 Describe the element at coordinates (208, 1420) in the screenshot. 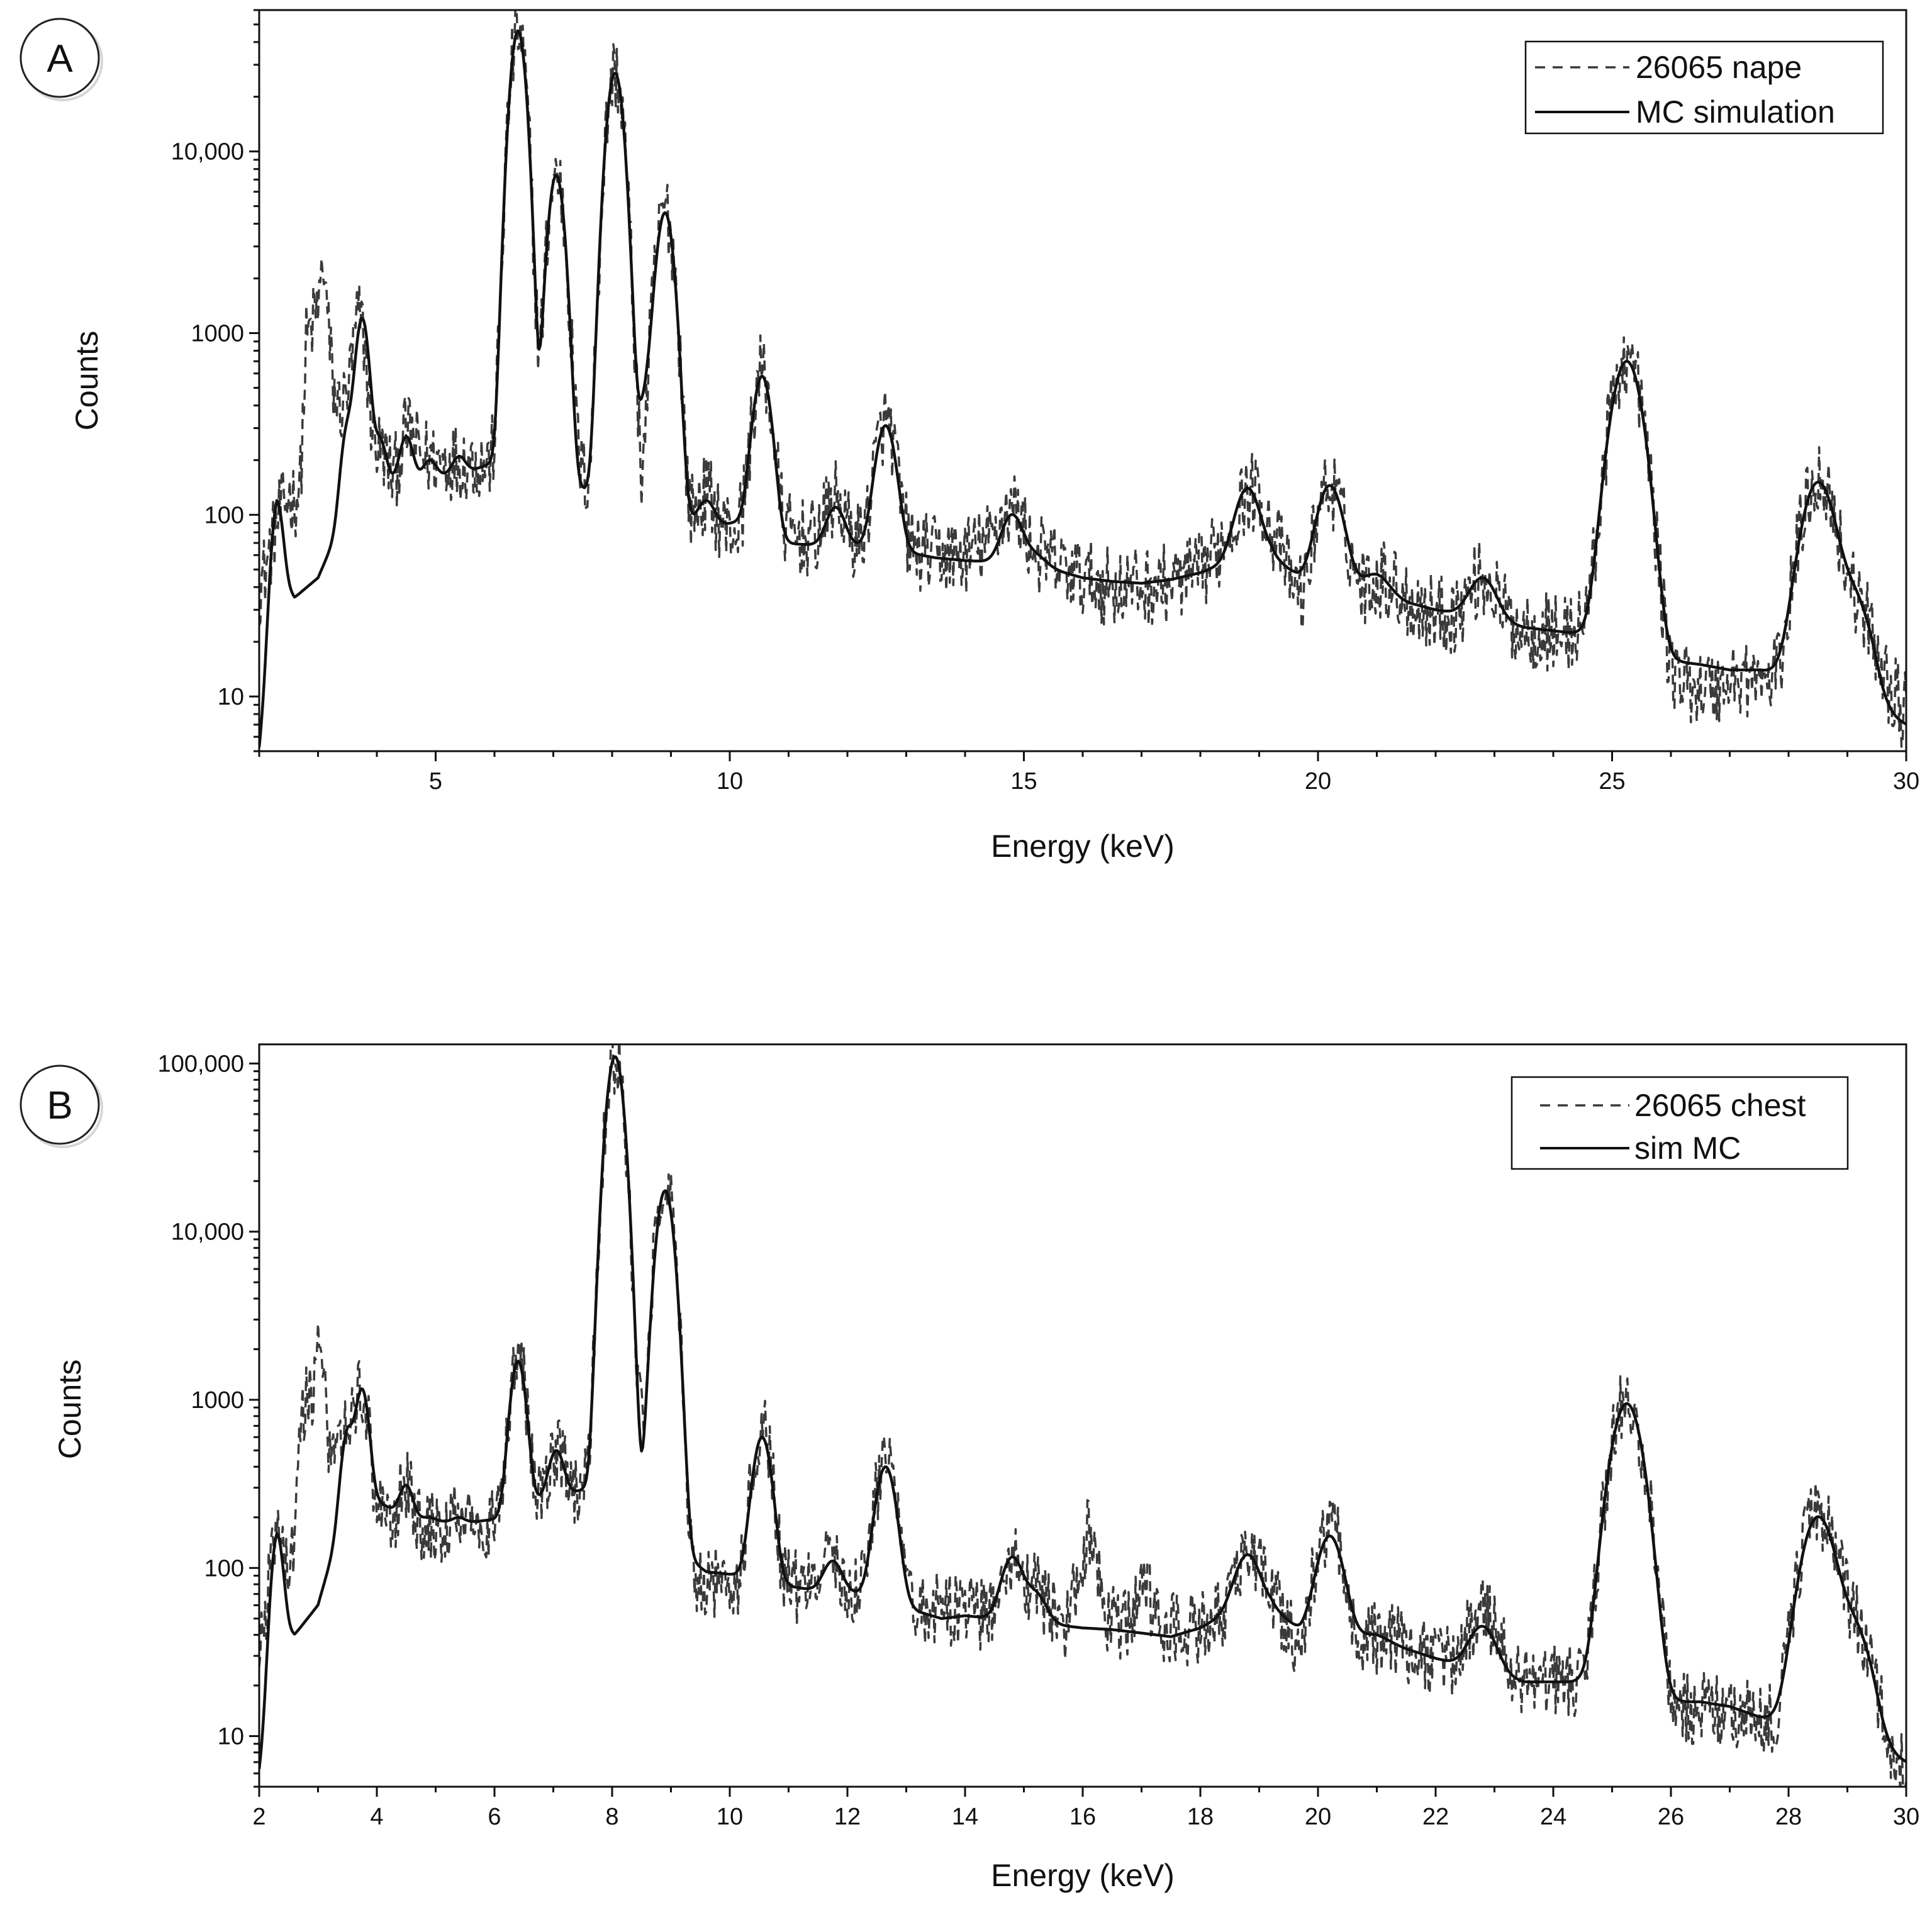

I see `y-axis-b: 10 100 1000 10,000 100,000` at that location.